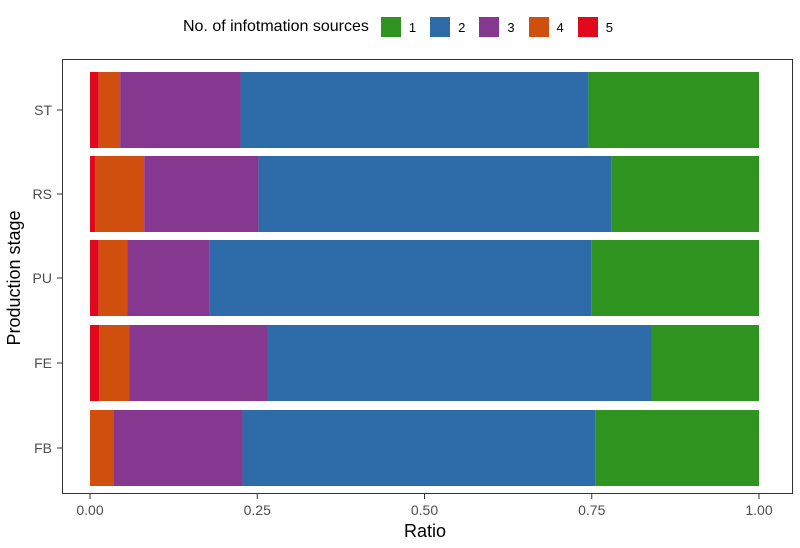  I want to click on legend-item-1: 1, so click(398, 27).